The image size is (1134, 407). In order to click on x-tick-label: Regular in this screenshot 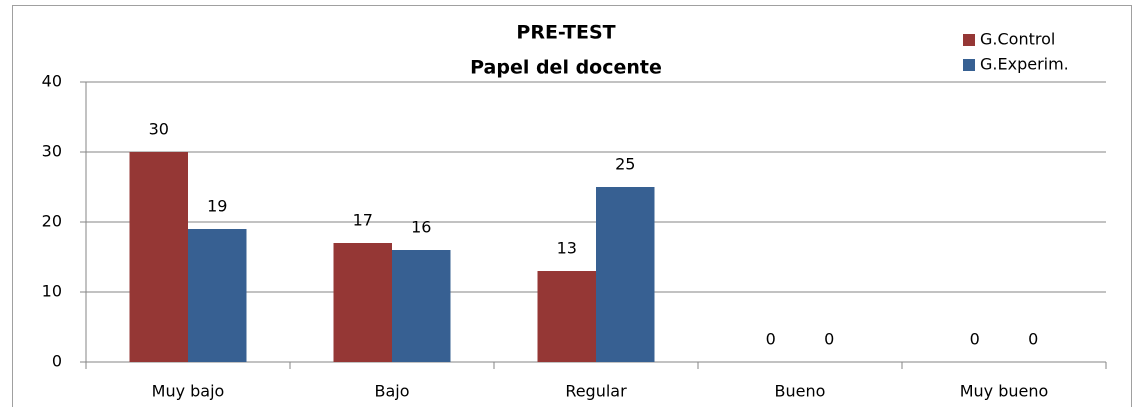, I will do `click(596, 391)`.